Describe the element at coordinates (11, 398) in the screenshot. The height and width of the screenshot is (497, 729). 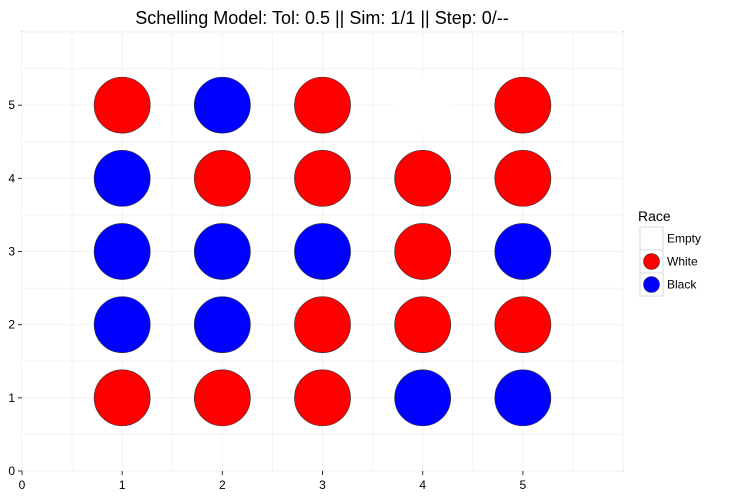
I see `y-tick-label: 1` at that location.